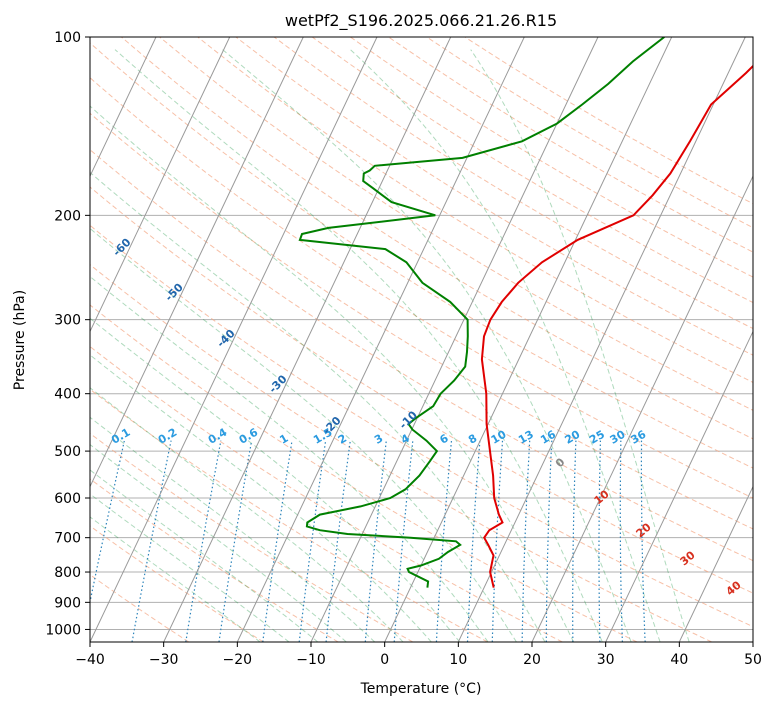  I want to click on x-tick-label: 0, so click(384, 660).